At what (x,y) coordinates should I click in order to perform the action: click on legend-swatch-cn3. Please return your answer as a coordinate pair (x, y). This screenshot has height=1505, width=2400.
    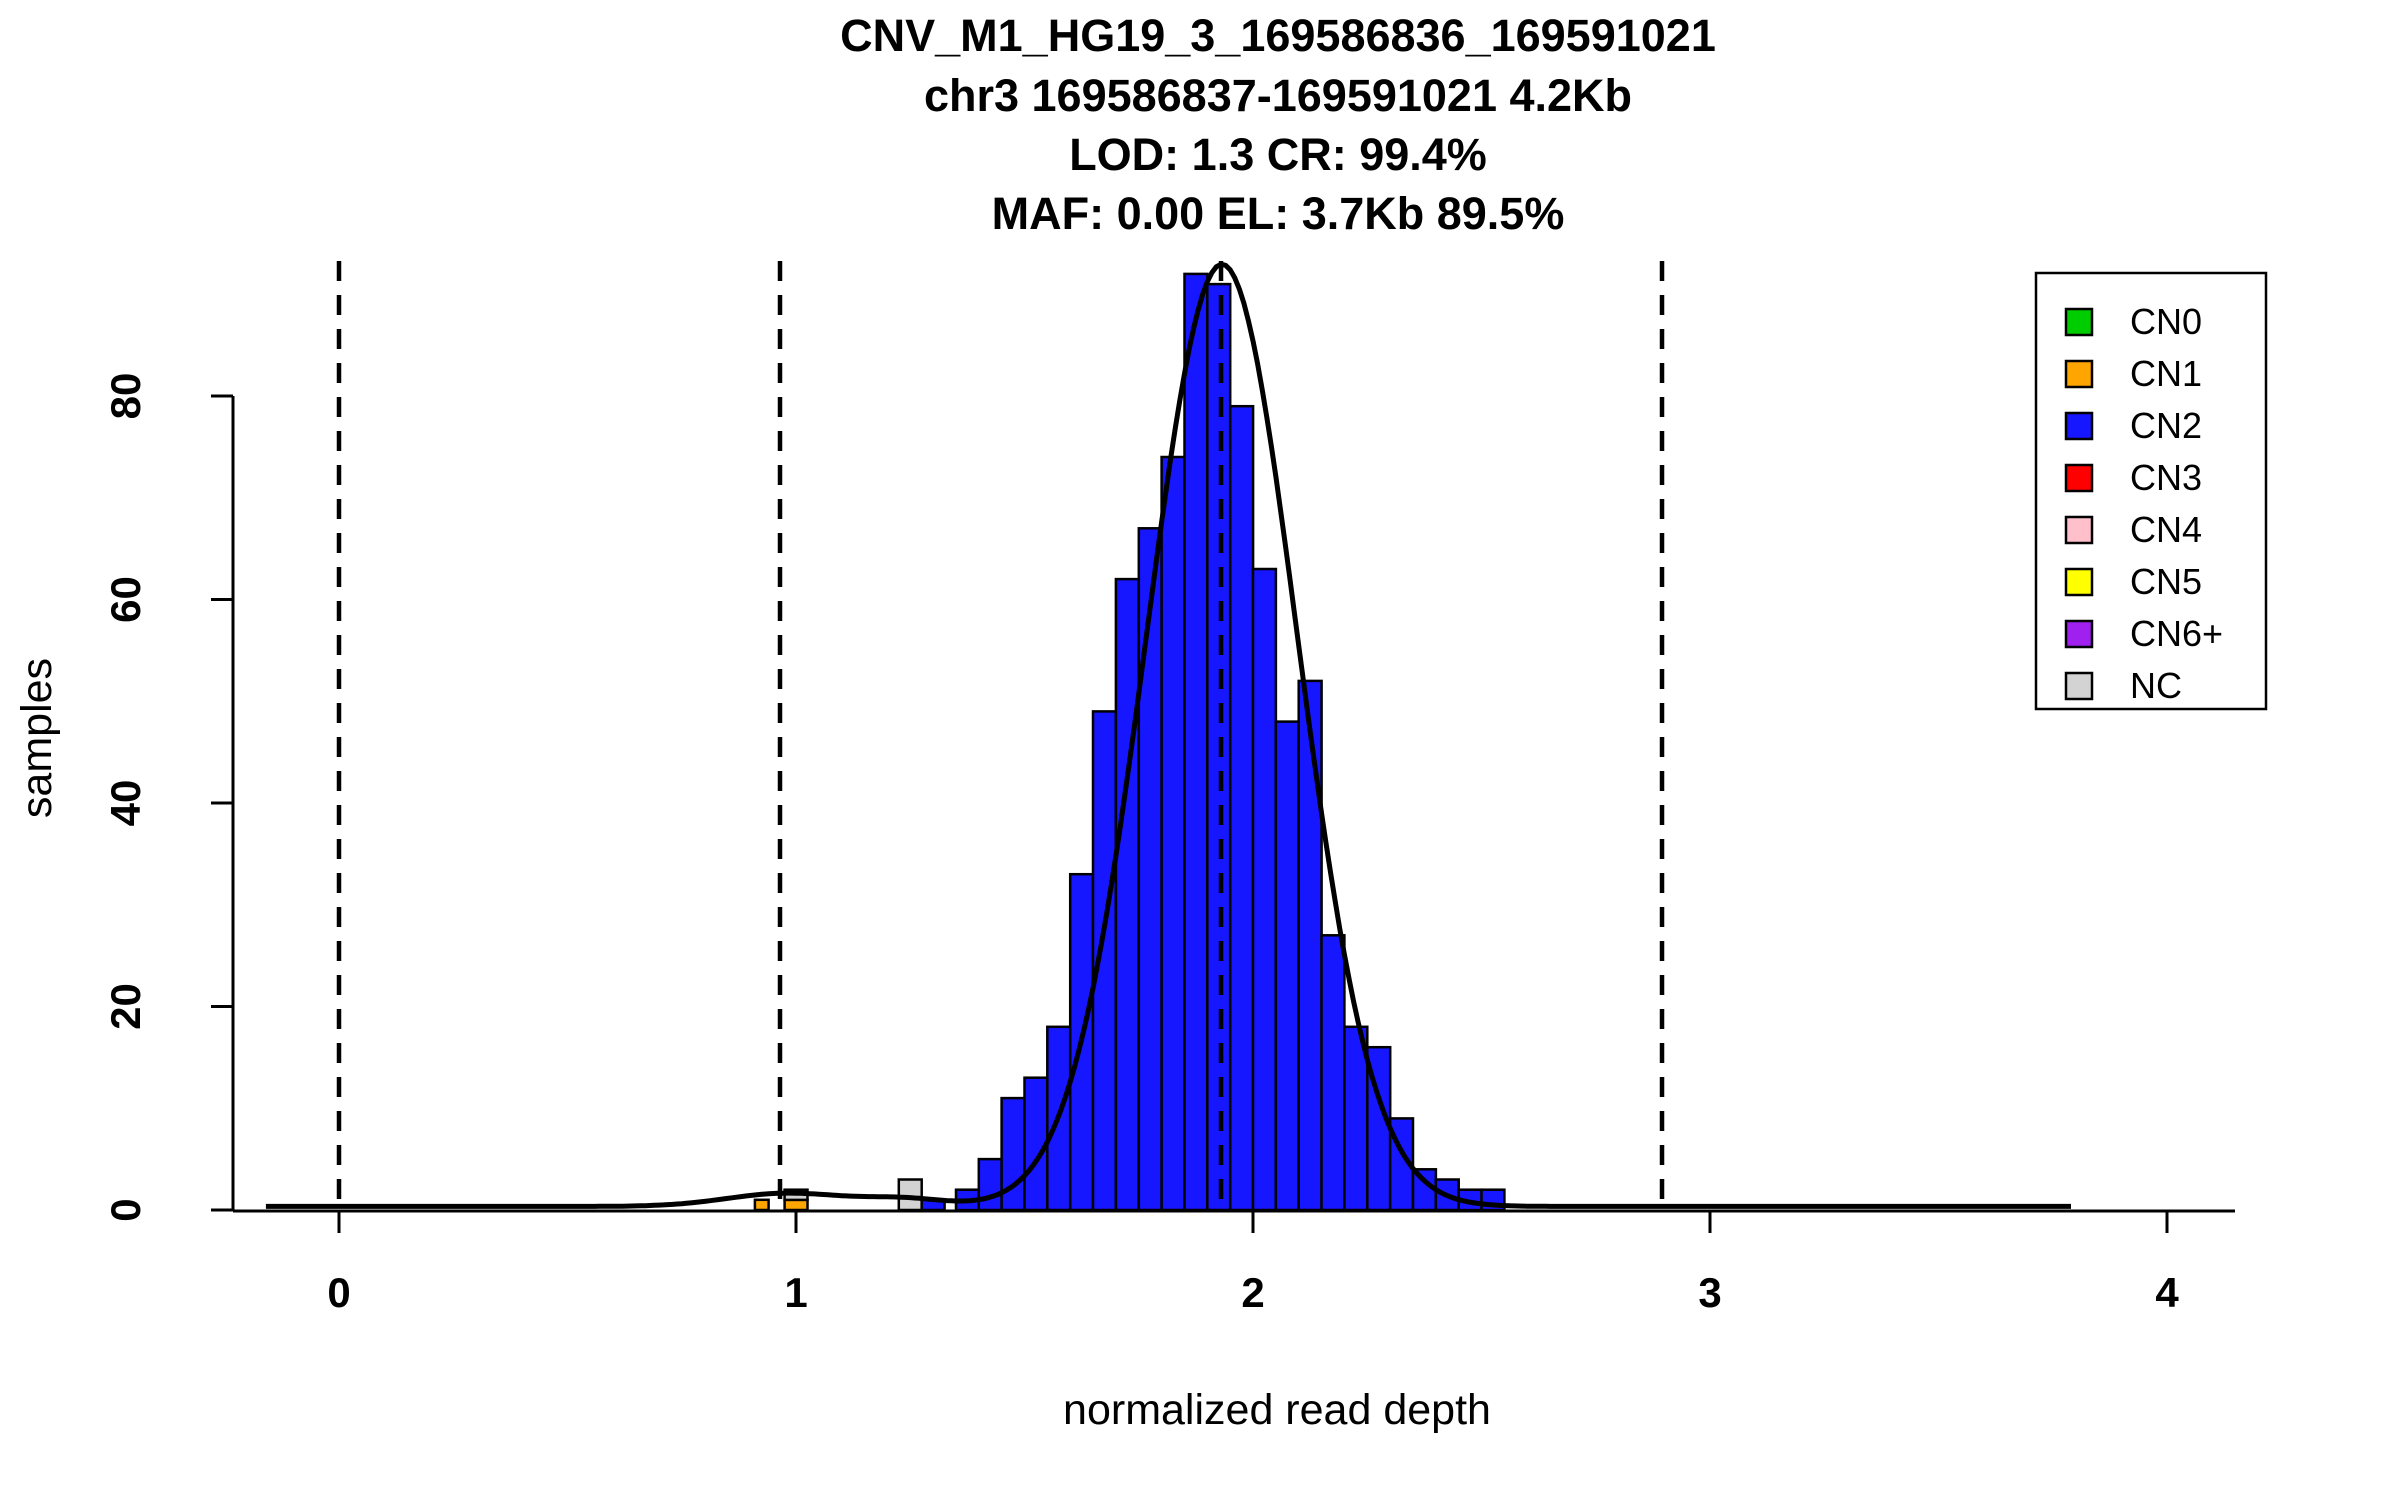
    Looking at the image, I should click on (2079, 478).